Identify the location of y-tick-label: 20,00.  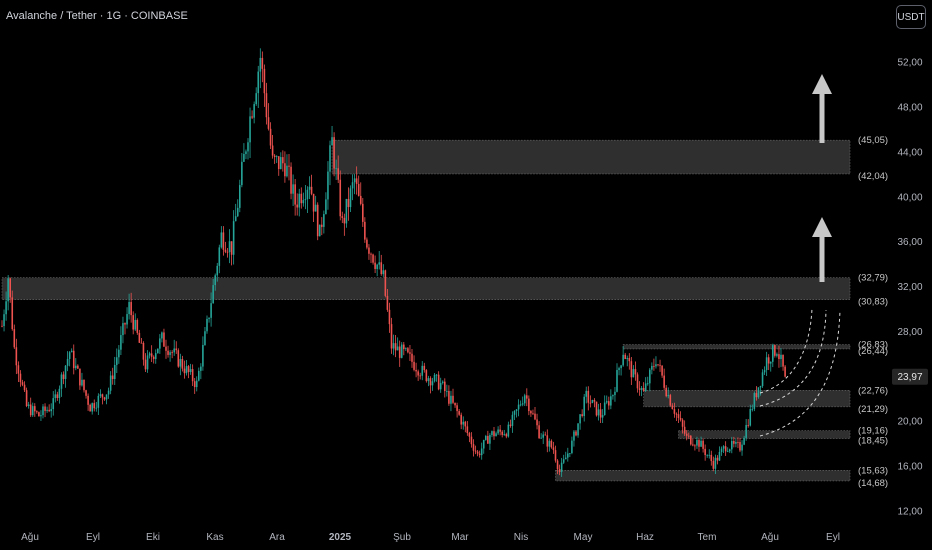
(909, 422).